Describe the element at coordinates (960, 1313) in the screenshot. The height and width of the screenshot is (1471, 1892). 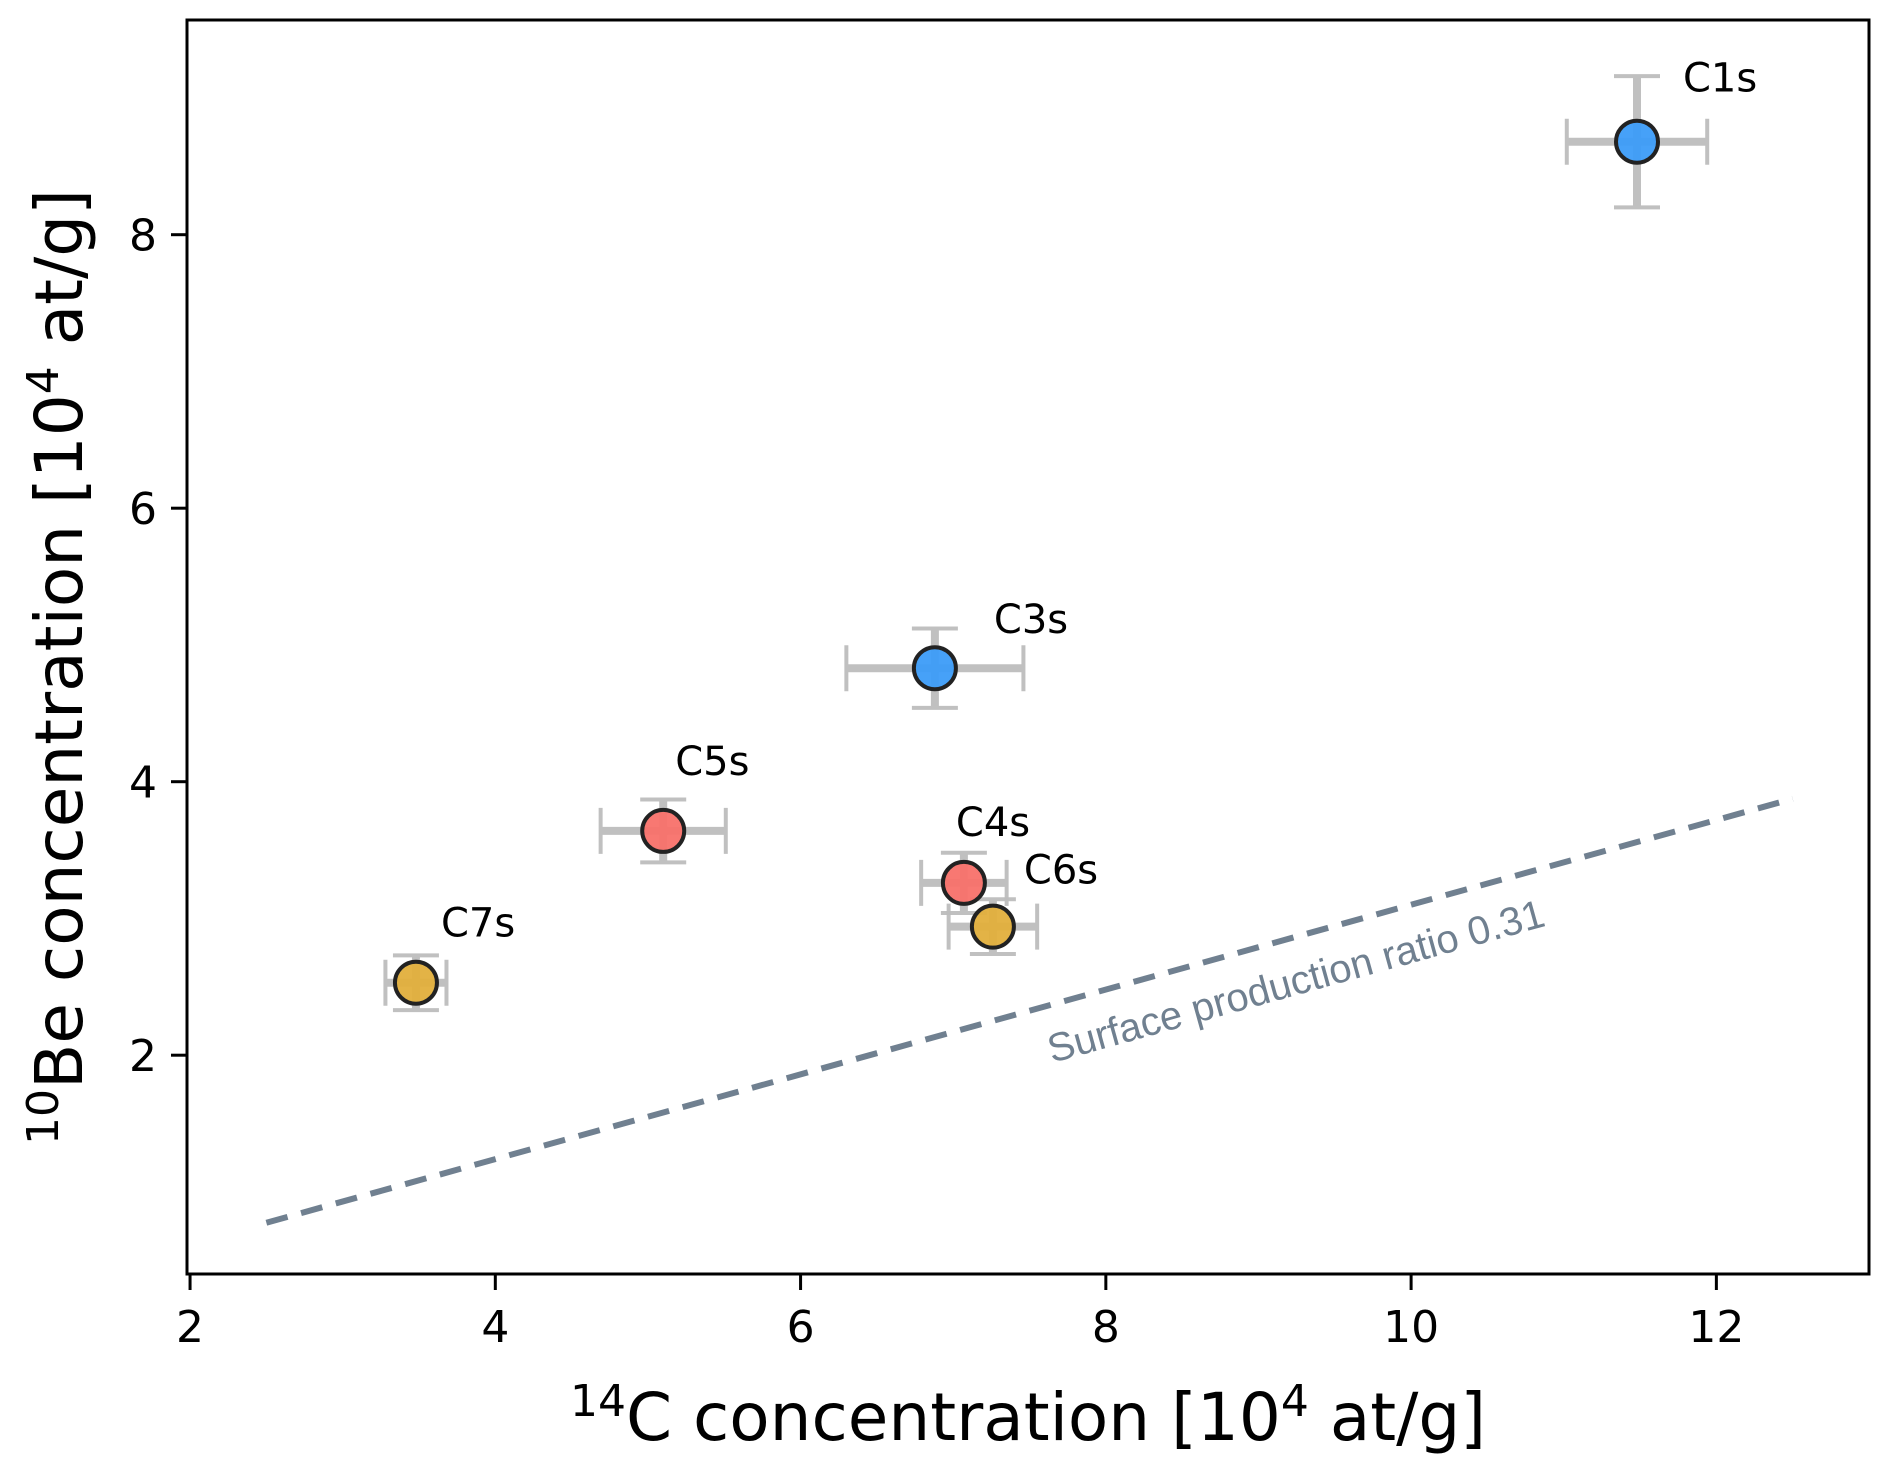
I see `x-axis-ticks: 2 4 6 8 10 12` at that location.